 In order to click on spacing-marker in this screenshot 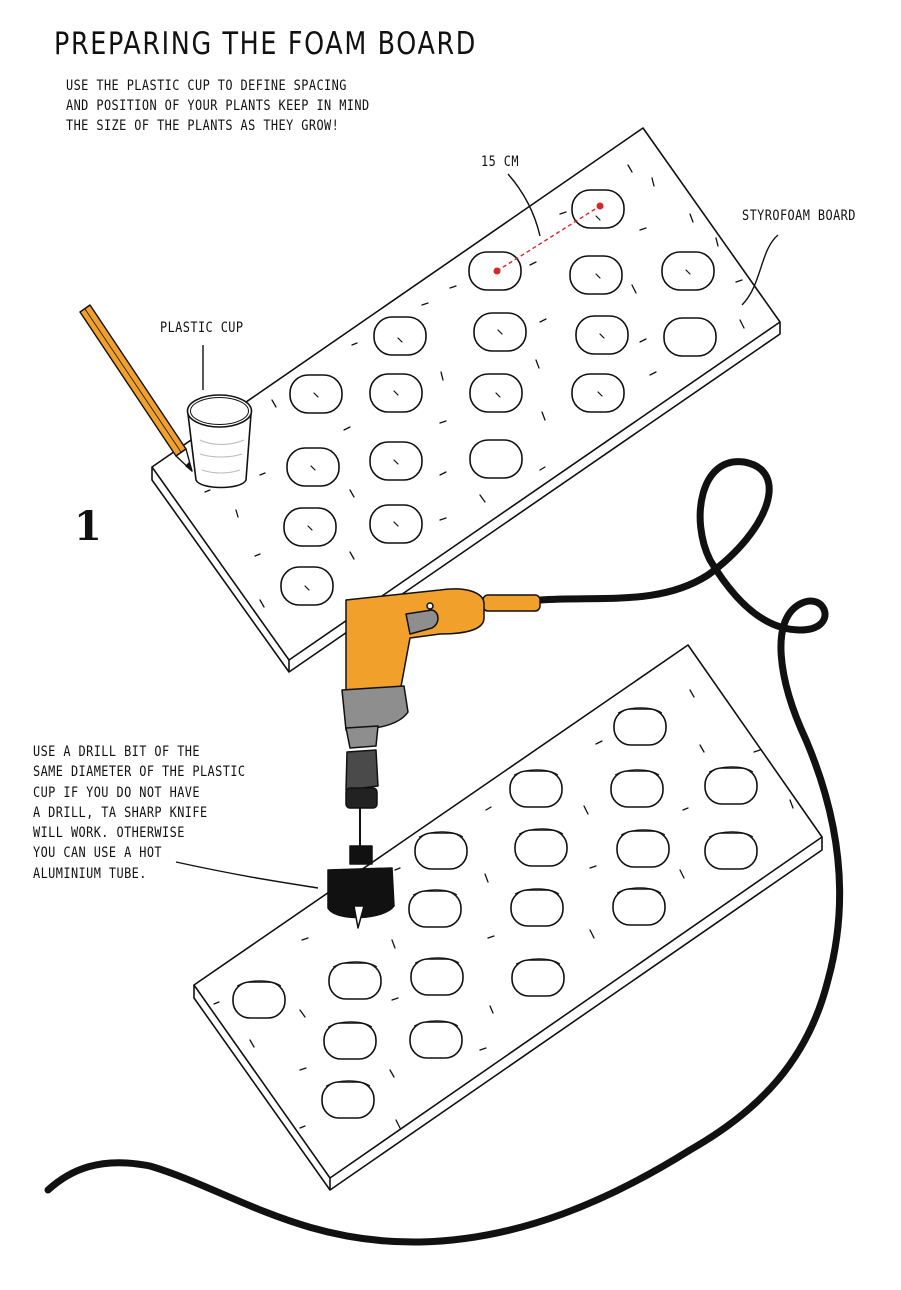, I will do `click(548, 224)`.